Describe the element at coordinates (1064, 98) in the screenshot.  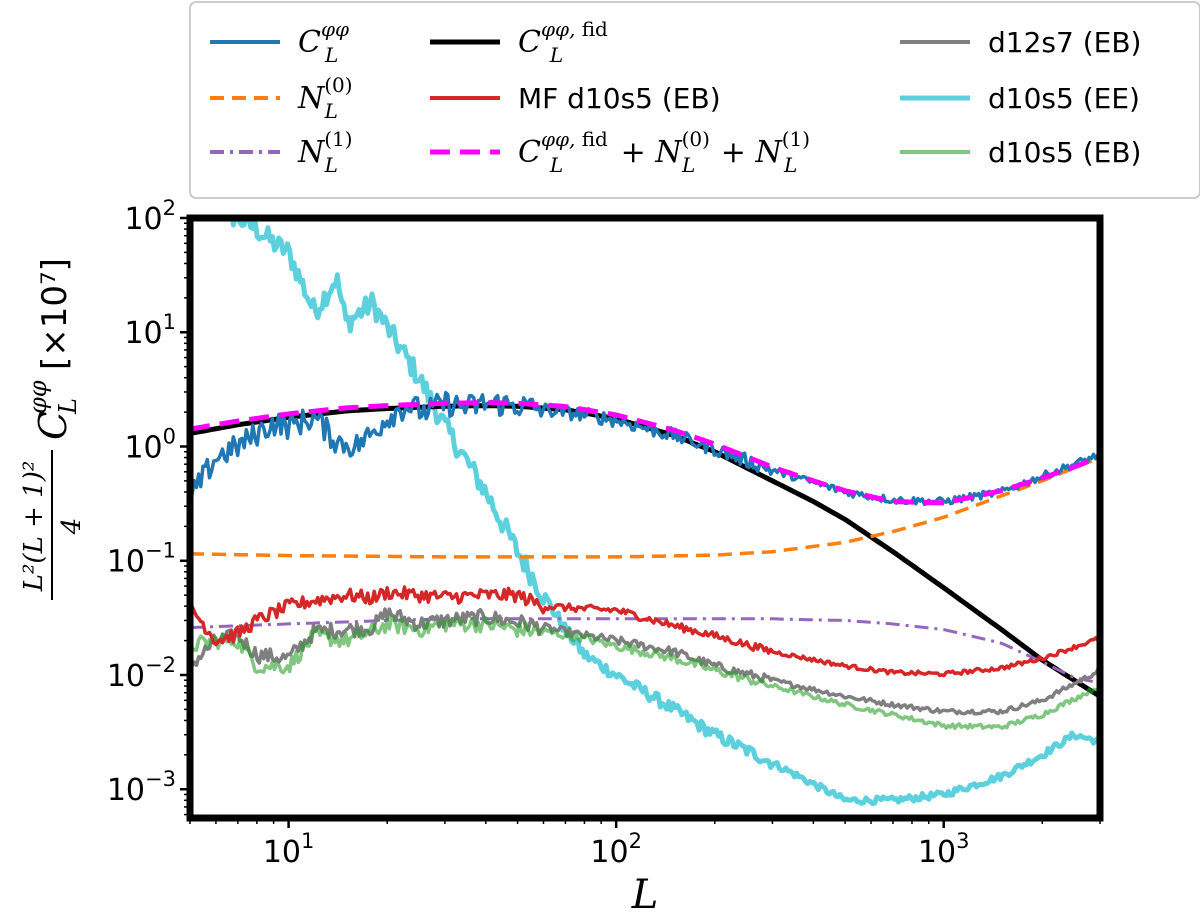
I see `legend-label: d10s5 (EE)` at that location.